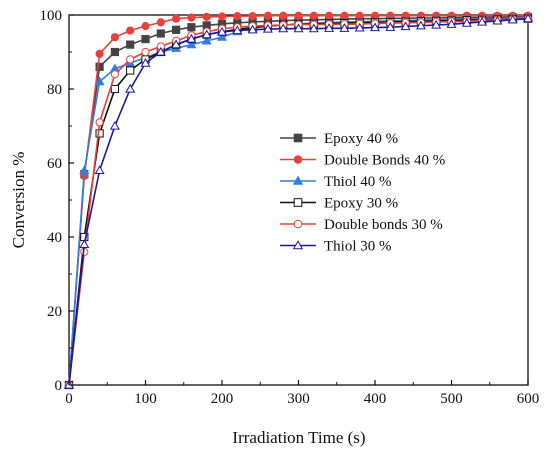 This screenshot has width=550, height=452. What do you see at coordinates (375, 399) in the screenshot?
I see `x-tick-label: 400` at bounding box center [375, 399].